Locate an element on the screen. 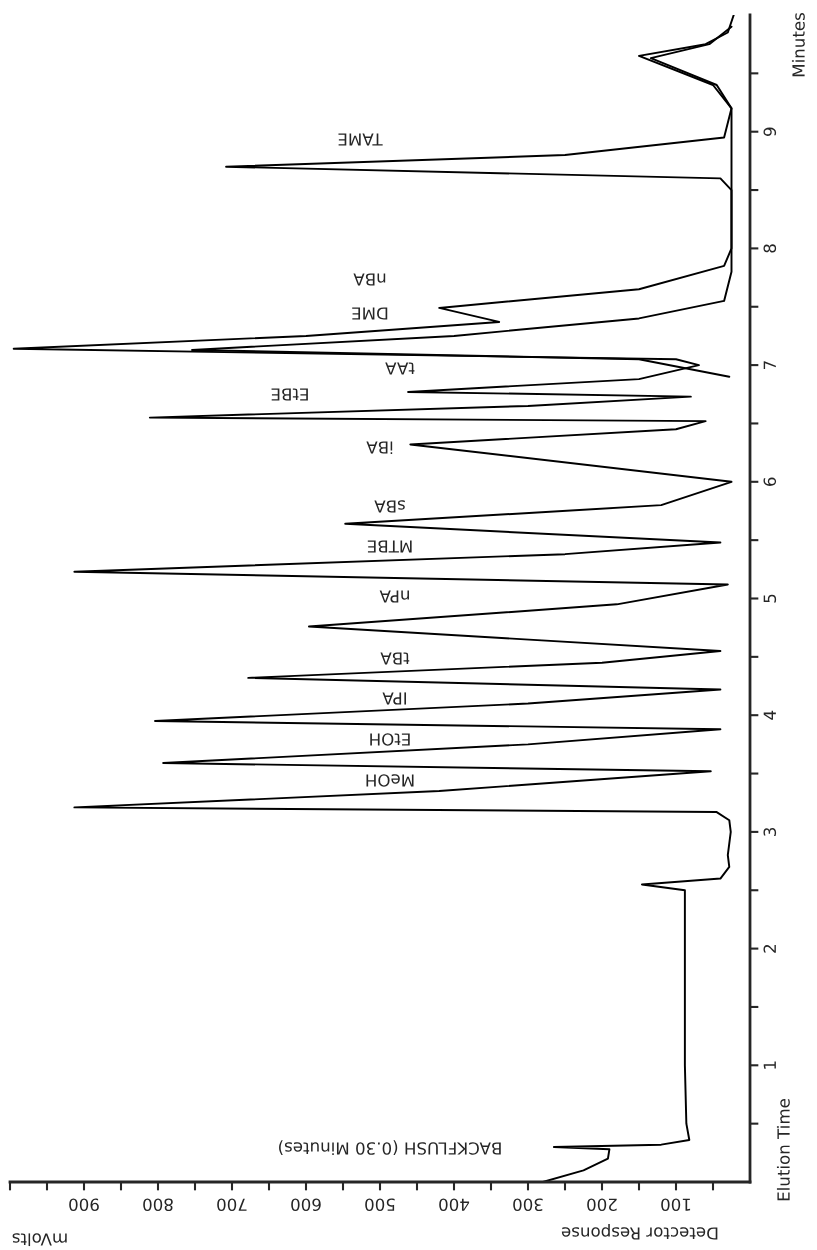 This screenshot has width=817, height=1250. y-tick-label: 3 is located at coordinates (770, 831).